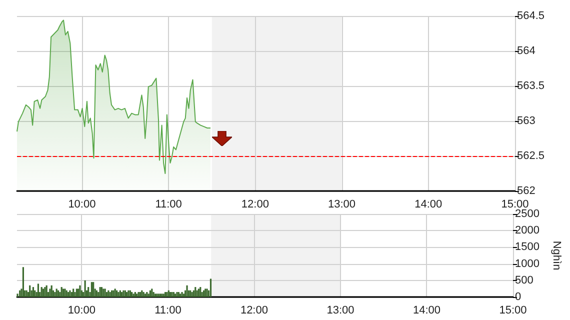  I want to click on y-tick-label: 564.5, so click(531, 16).